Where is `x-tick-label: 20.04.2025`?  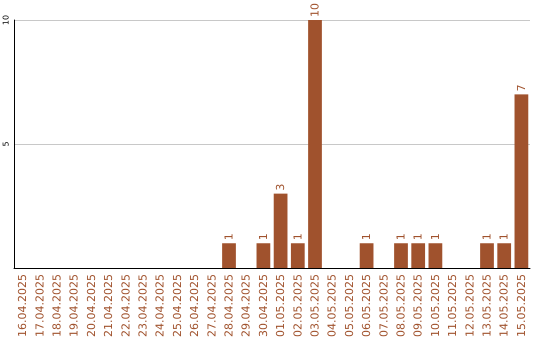 x-tick-label: 20.04.2025 is located at coordinates (91, 306).